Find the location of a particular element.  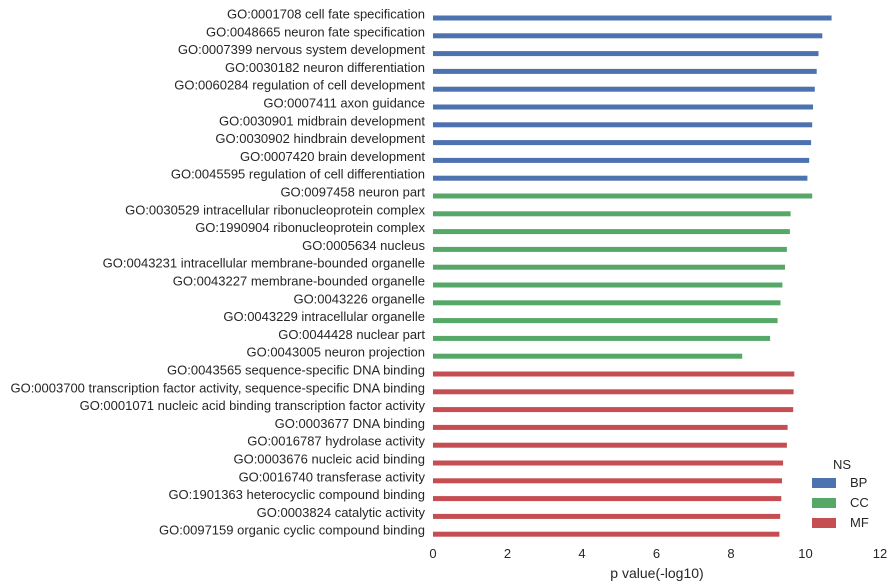

y-tick-label: GO:0016787 hydrolase activity is located at coordinates (336, 441).